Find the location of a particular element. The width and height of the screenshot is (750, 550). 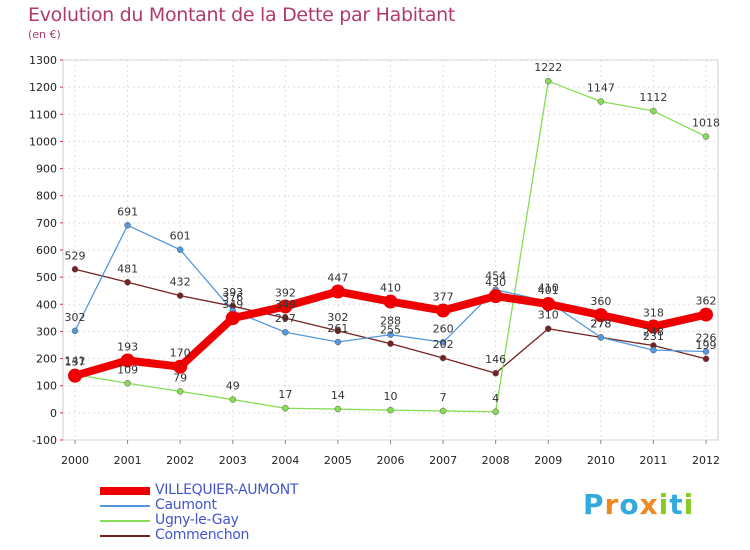

data-label: 401 is located at coordinates (548, 290).